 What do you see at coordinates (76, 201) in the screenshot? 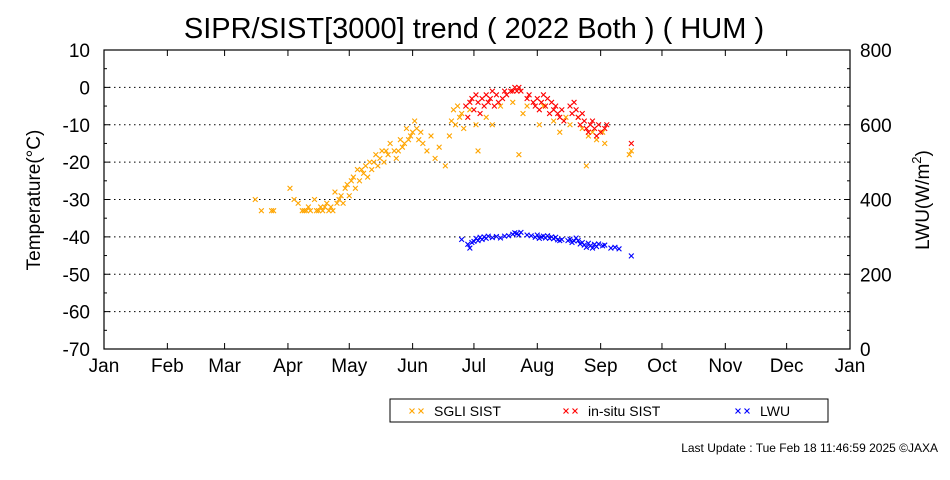
I see `y-tick-label: -30` at bounding box center [76, 201].